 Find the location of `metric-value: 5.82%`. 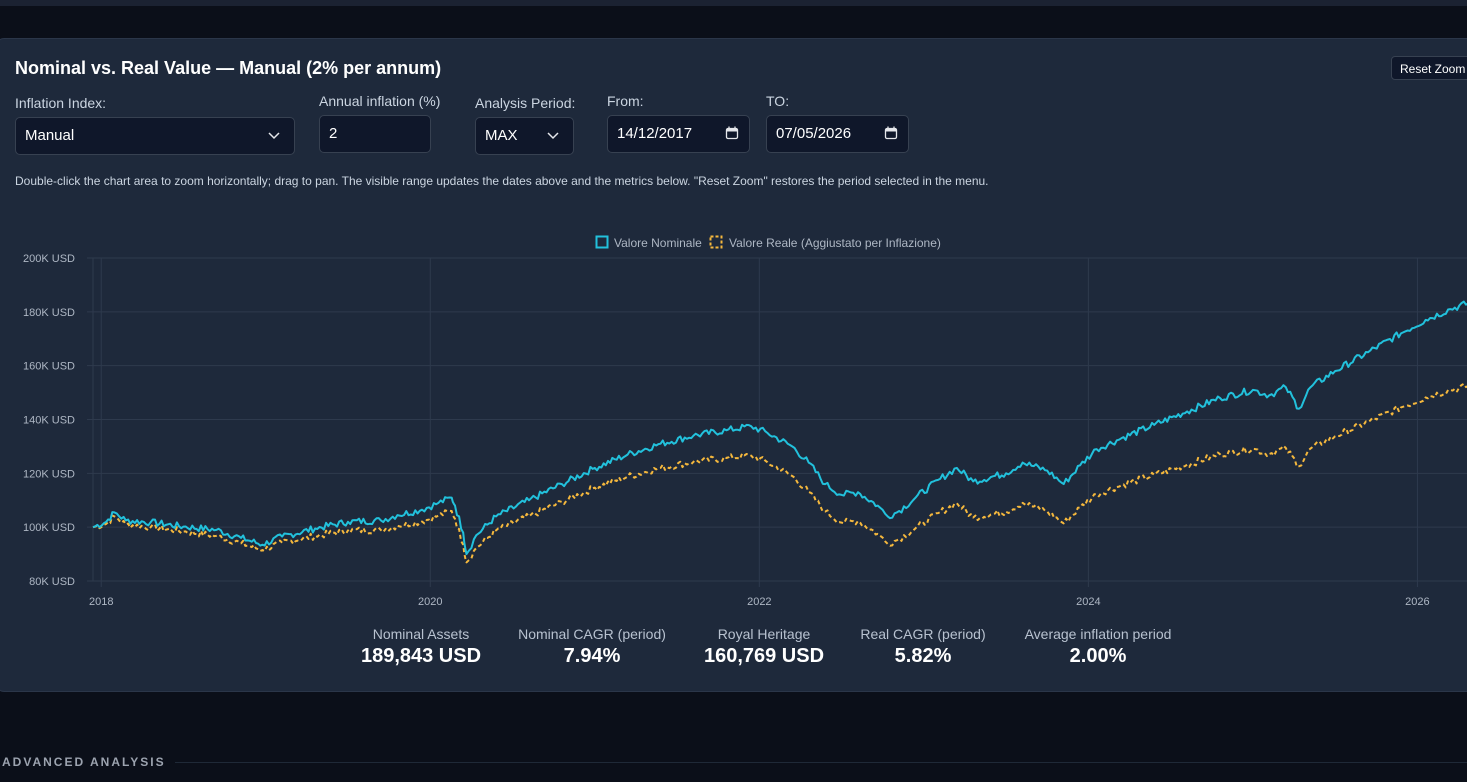

metric-value: 5.82% is located at coordinates (923, 656).